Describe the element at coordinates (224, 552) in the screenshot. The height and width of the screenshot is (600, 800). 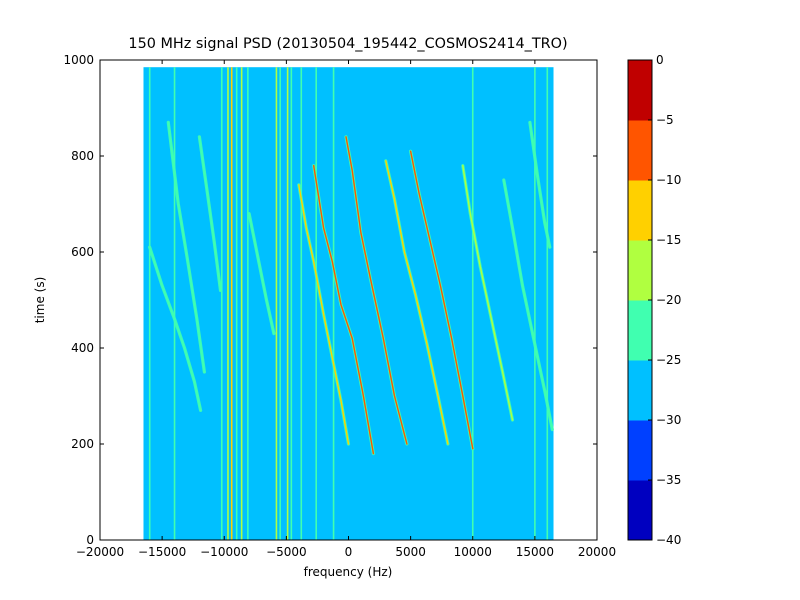
I see `x-tick-label: −10000` at that location.